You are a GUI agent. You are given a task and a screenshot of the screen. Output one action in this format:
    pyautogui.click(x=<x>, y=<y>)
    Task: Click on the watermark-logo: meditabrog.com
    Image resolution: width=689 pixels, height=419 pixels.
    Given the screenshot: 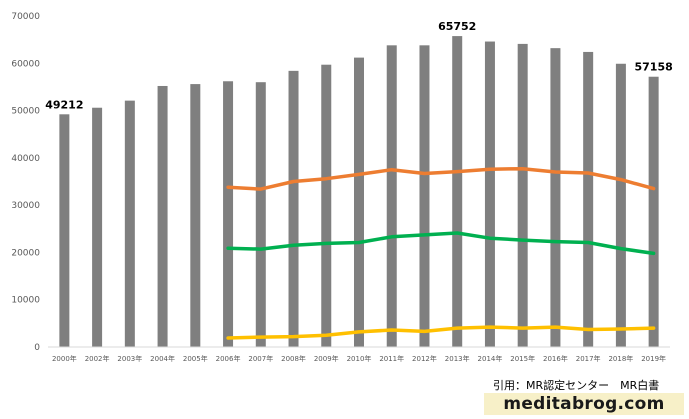 What is the action you would take?
    pyautogui.click(x=584, y=404)
    